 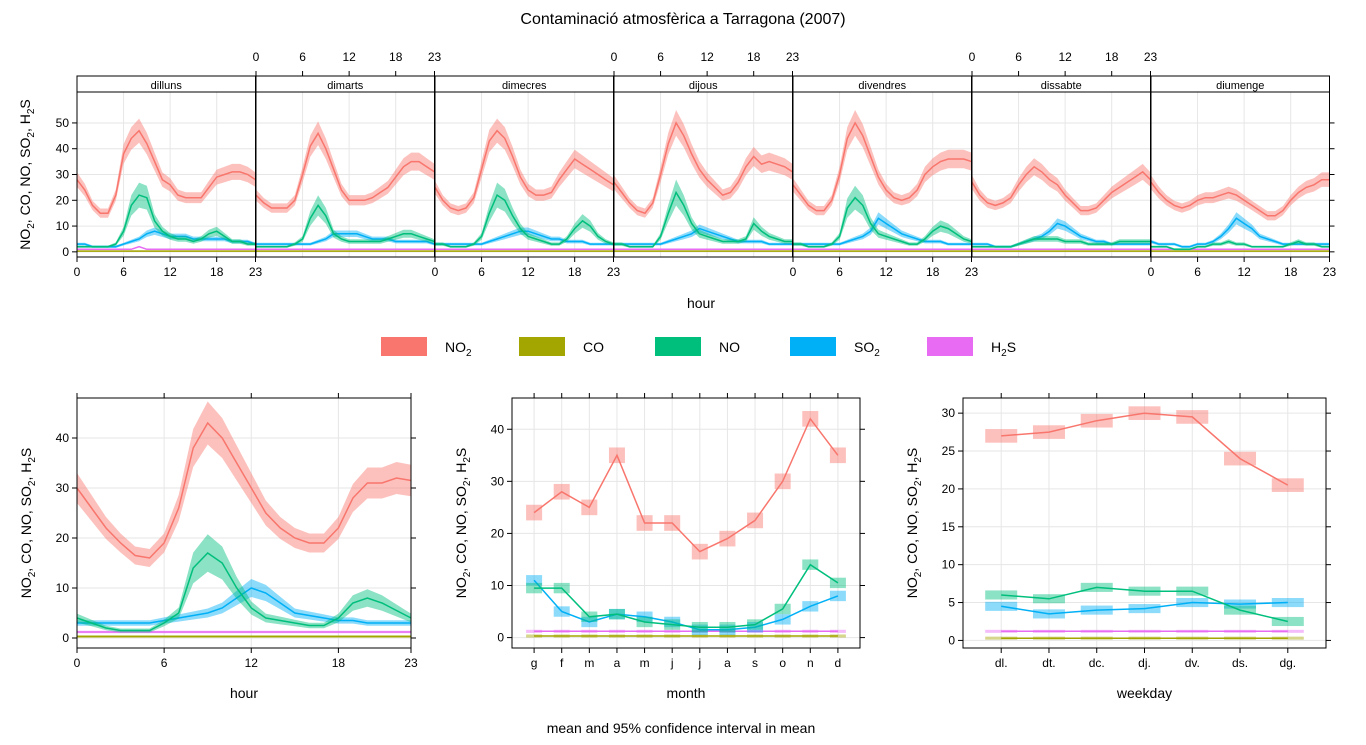 I want to click on strip-label: dissabte, so click(x=1061, y=86).